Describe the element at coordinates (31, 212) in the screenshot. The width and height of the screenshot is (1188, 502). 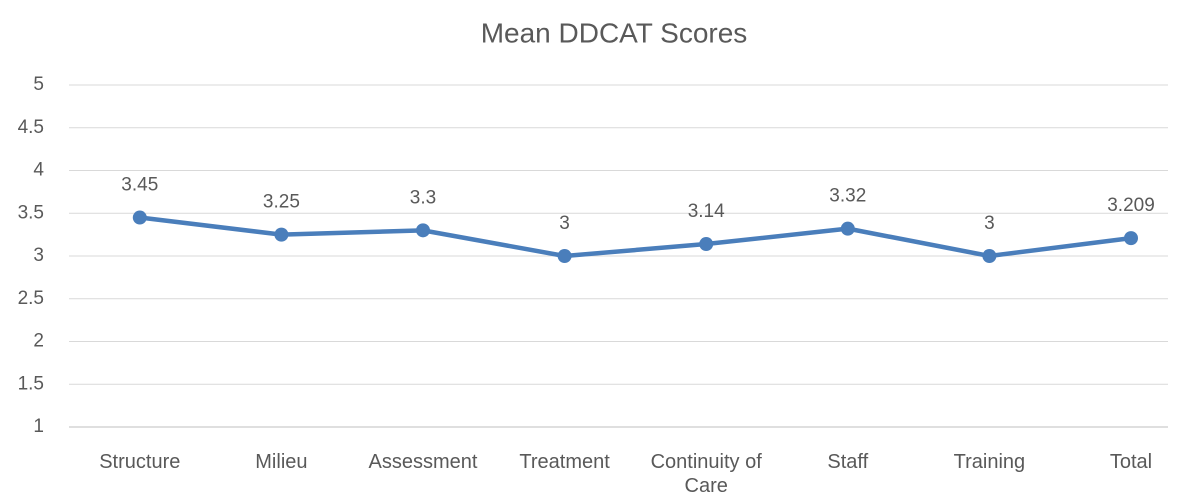
I see `y-tick-label: 3.5` at that location.